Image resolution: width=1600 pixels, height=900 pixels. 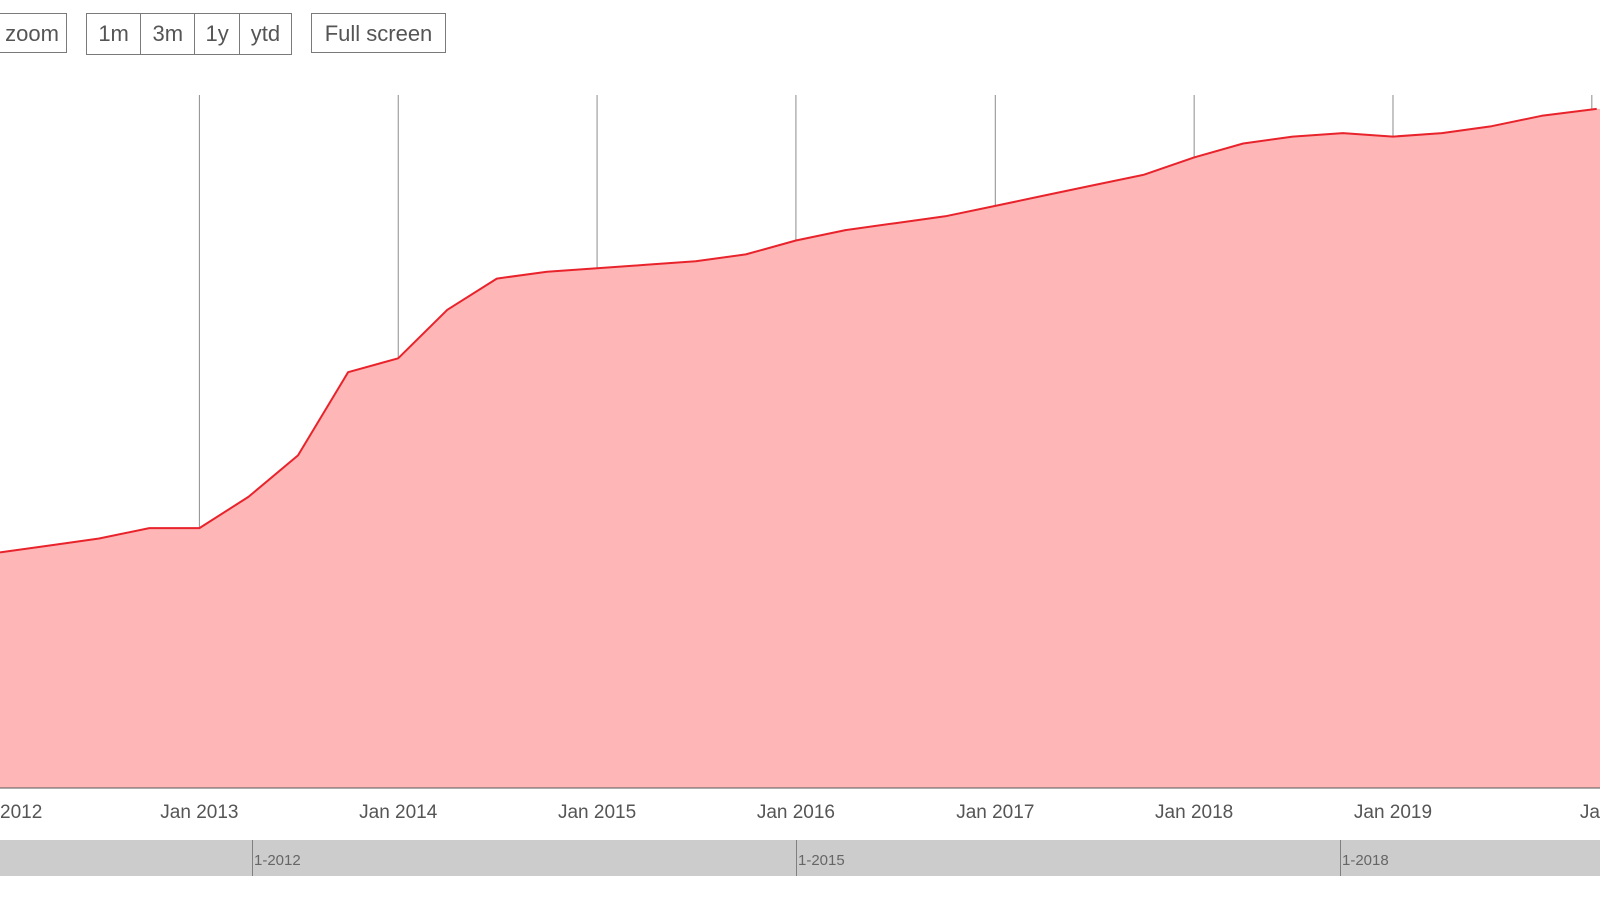 What do you see at coordinates (378, 33) in the screenshot?
I see `fullscreen-button: Full screen` at bounding box center [378, 33].